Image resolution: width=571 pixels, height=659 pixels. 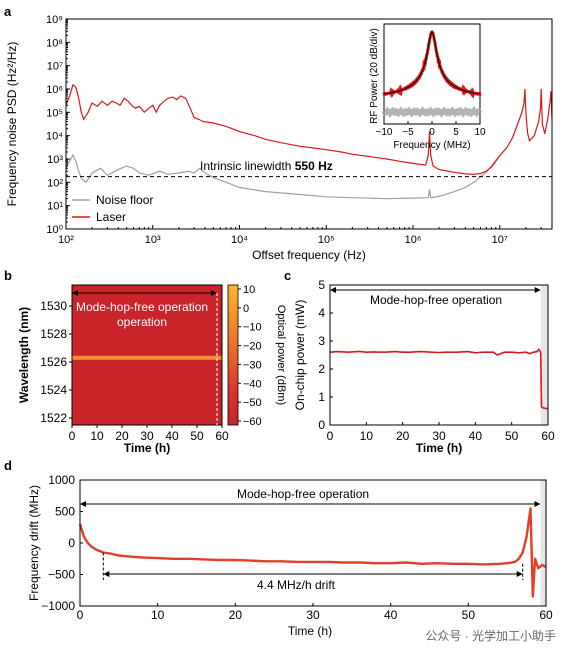 I want to click on y-axis-label-d: Frequency drift (MHz), so click(x=34, y=543).